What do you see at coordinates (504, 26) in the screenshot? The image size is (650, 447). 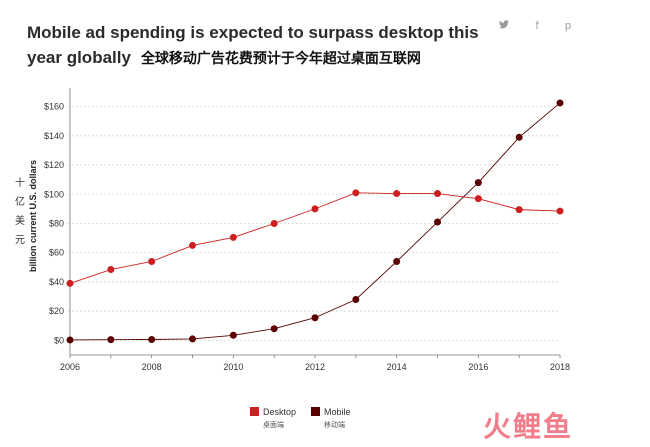 I see `twitter-icon` at bounding box center [504, 26].